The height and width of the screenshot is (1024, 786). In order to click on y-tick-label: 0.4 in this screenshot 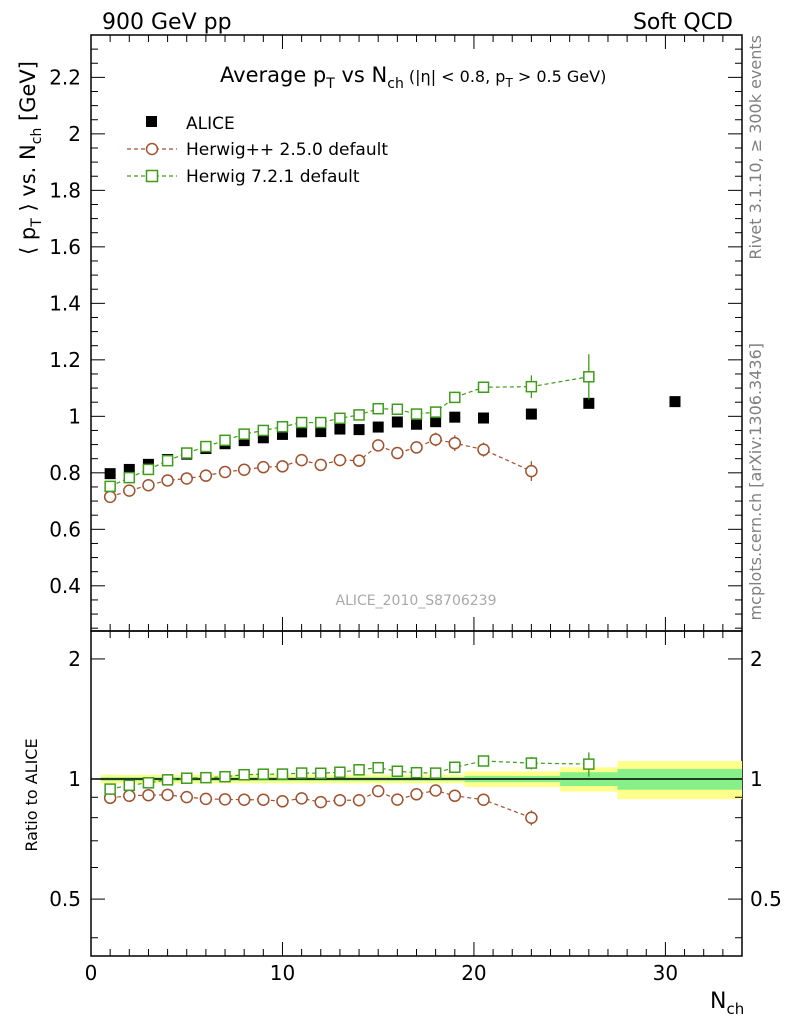, I will do `click(65, 586)`.